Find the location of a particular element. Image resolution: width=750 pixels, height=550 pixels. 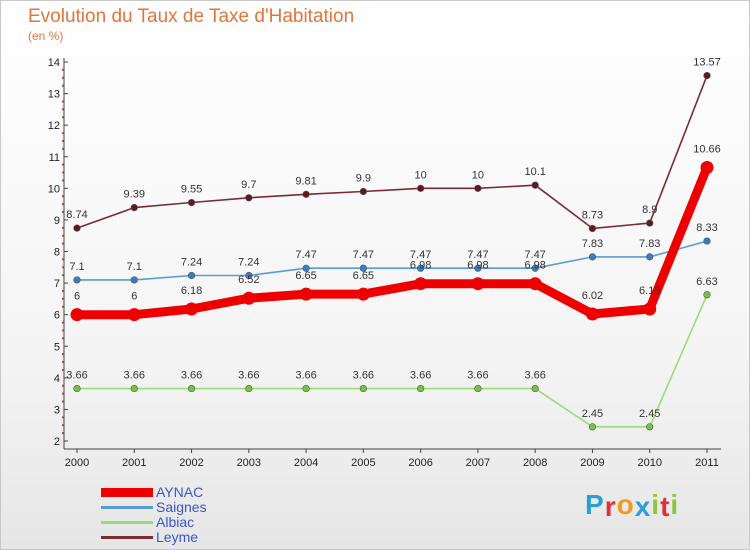

legend-item-leyme: Leyme is located at coordinates (211, 537).